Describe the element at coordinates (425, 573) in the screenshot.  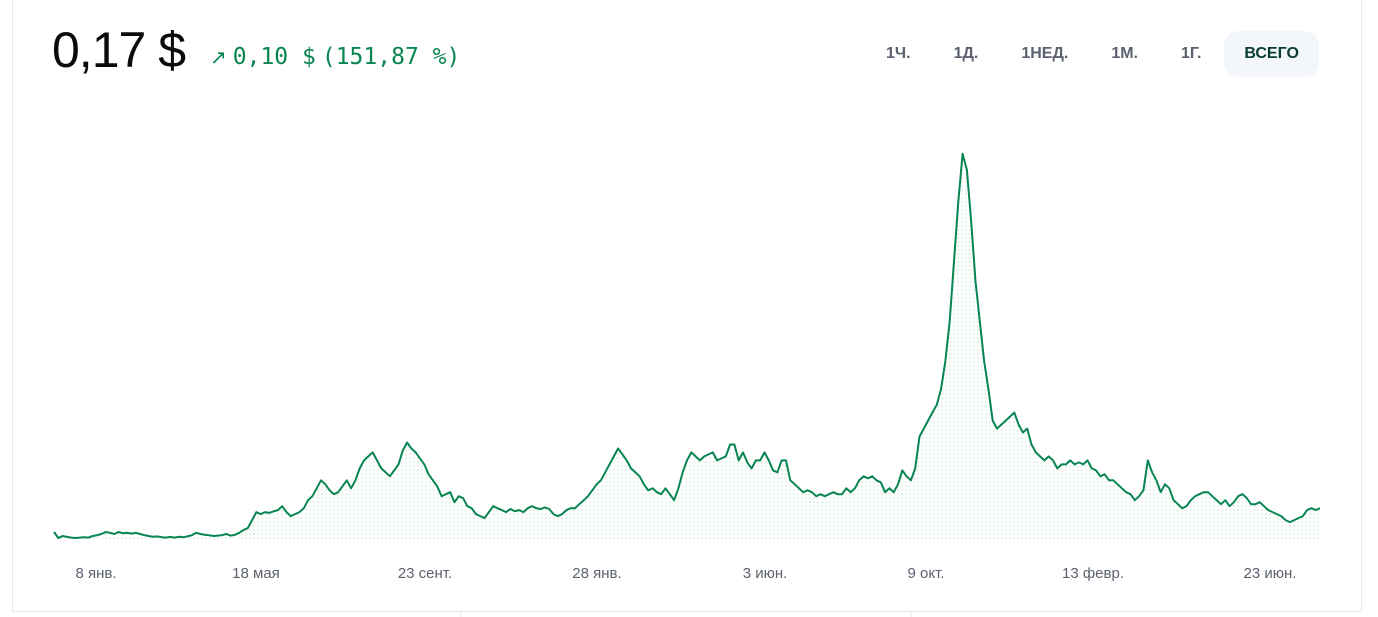
I see `x-tick-label: 23 сент.` at that location.